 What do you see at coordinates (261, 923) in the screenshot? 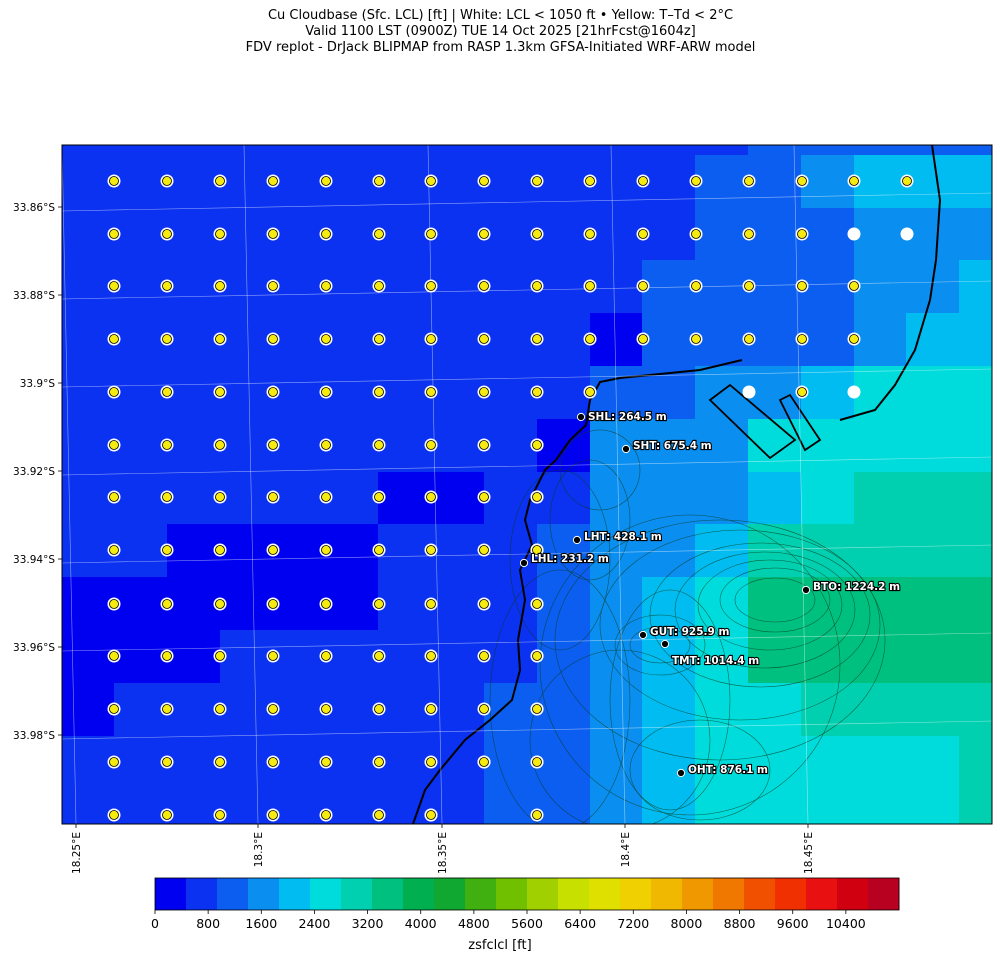
I see `colorbar-tick-label: 1600` at bounding box center [261, 923].